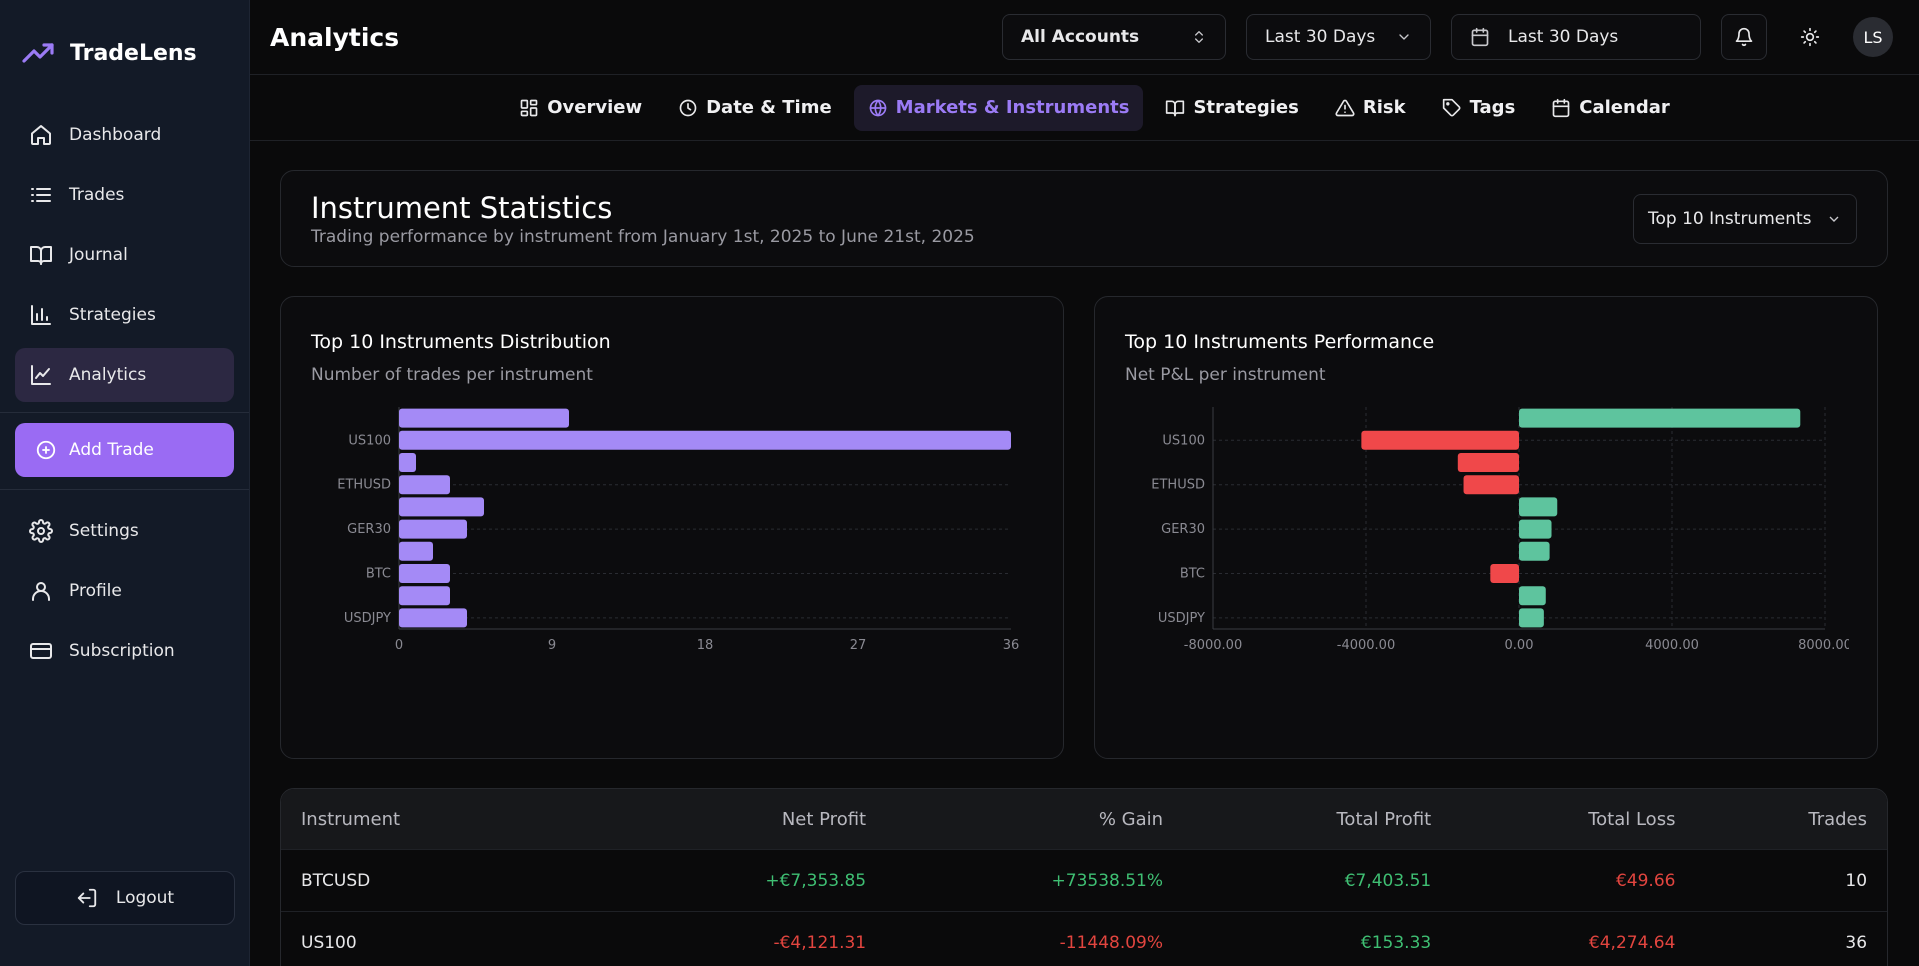  Describe the element at coordinates (452, 375) in the screenshot. I see `chart-subtitle: Number of trades per instrument` at that location.